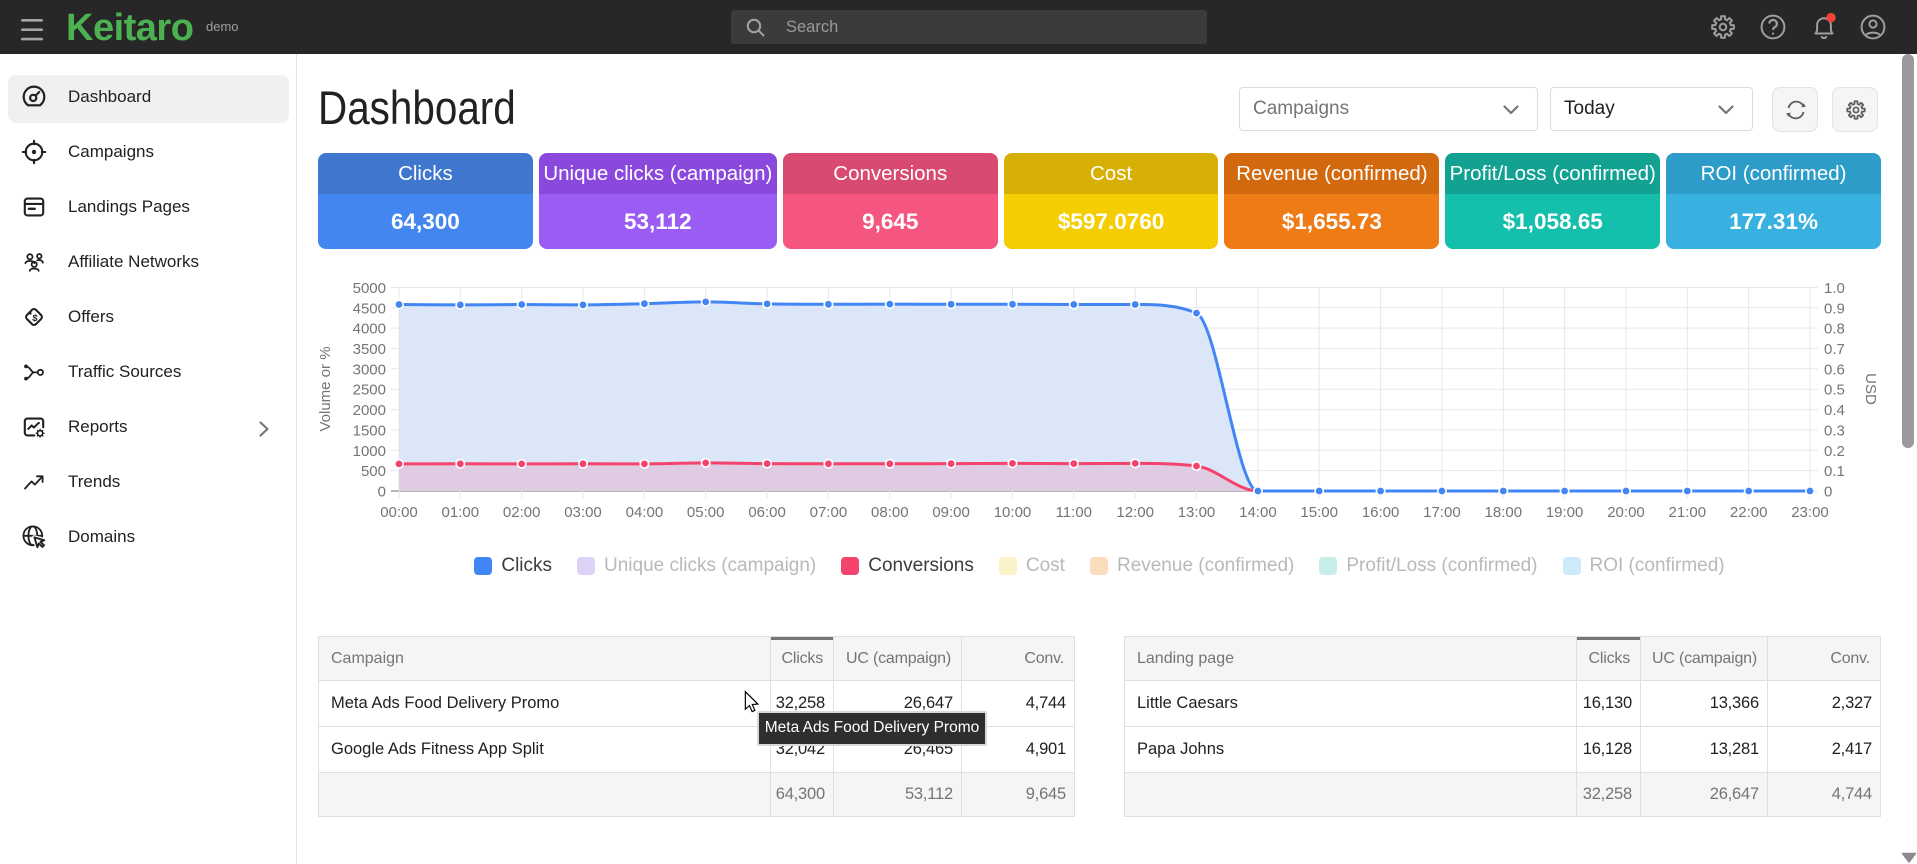 The image size is (1917, 864). What do you see at coordinates (1834, 471) in the screenshot?
I see `svg-text: 0.1` at bounding box center [1834, 471].